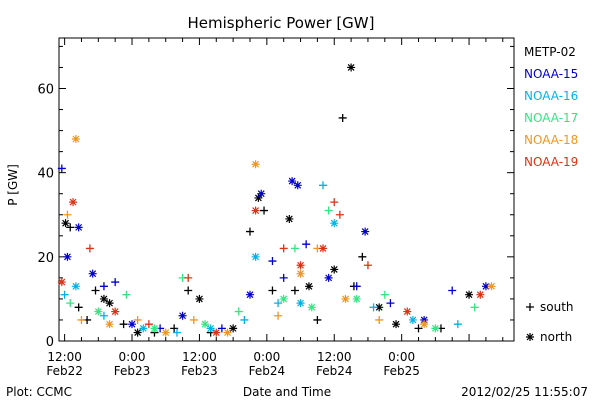 The image size is (600, 400). What do you see at coordinates (530, 307) in the screenshot?
I see `marker-legend-south-symbol` at bounding box center [530, 307].